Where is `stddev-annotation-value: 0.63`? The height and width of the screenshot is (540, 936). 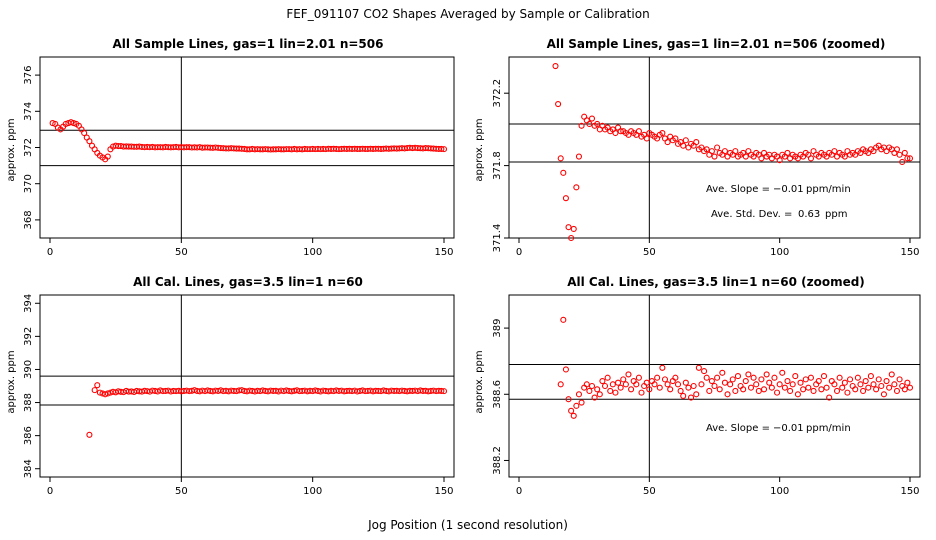 stddev-annotation-value: 0.63 is located at coordinates (809, 214).